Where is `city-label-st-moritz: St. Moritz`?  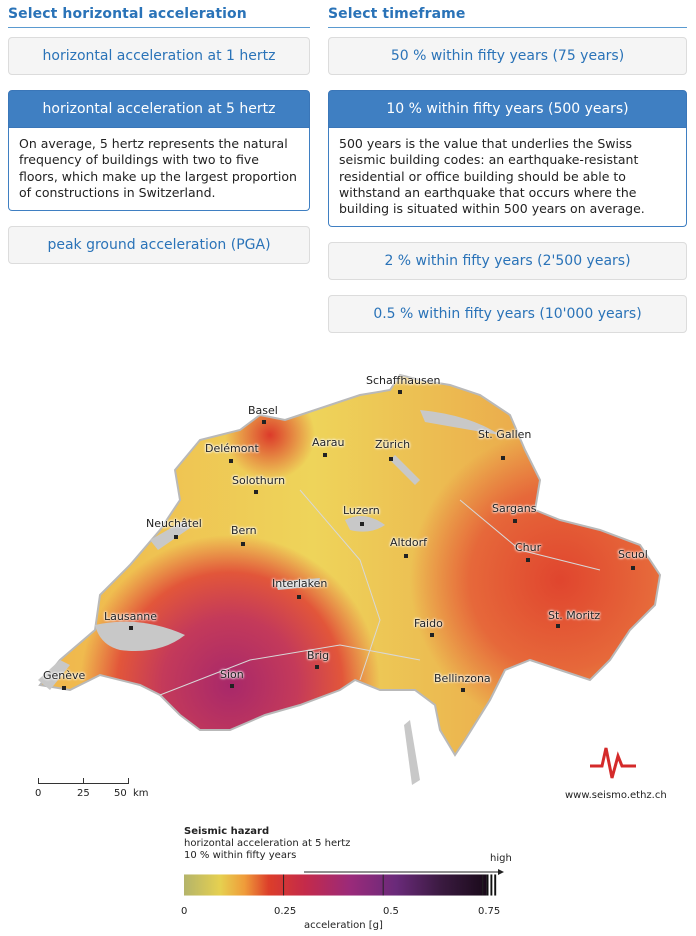
city-label-st-moritz: St. Moritz is located at coordinates (574, 615).